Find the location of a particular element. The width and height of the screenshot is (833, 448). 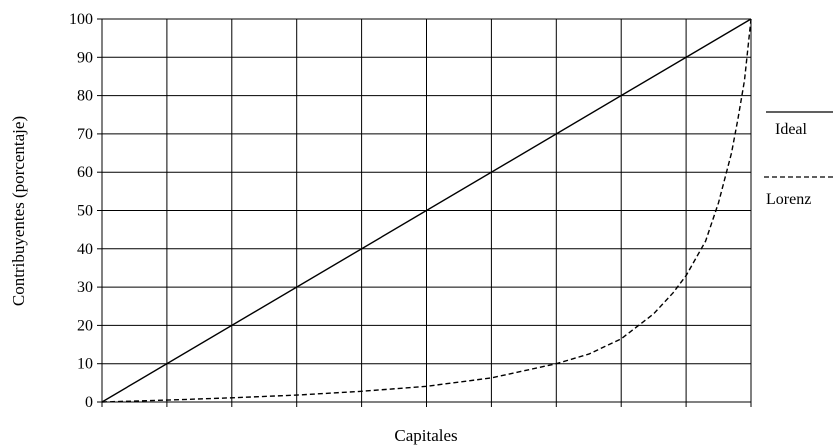

y-tick-label: 40 is located at coordinates (85, 249).